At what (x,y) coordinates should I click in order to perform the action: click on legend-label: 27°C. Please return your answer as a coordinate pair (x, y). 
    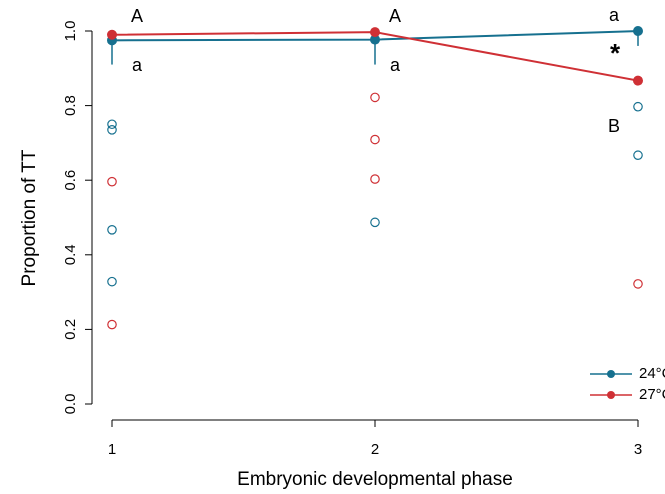
    Looking at the image, I should click on (652, 394).